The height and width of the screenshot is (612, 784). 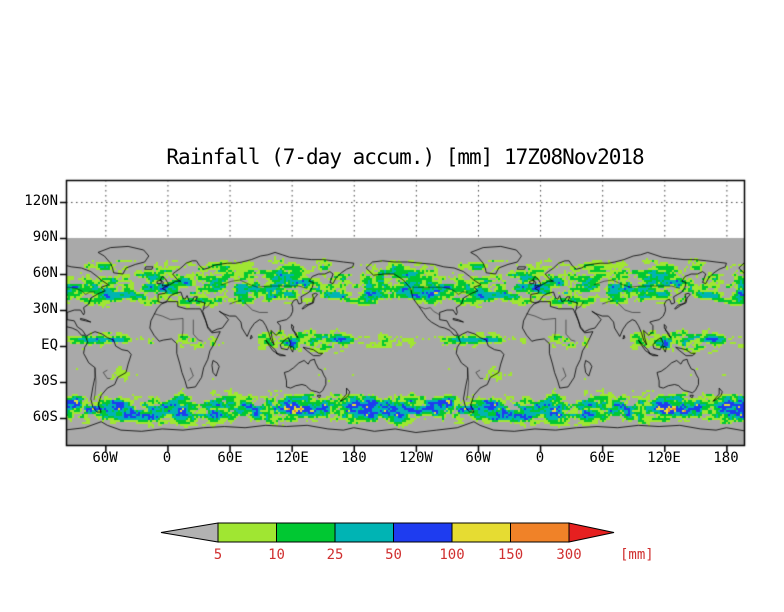 I want to click on colorbar-tick-label: 150, so click(x=510, y=555).